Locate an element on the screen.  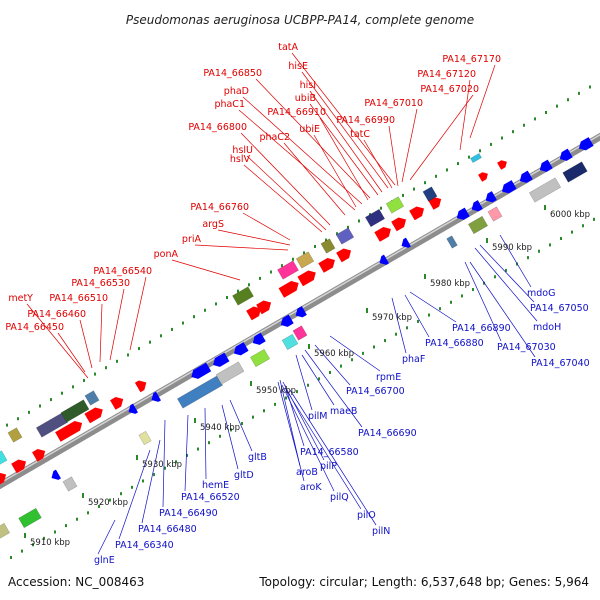
kbp-tick-label: 5970 kbp is located at coordinates (392, 318).